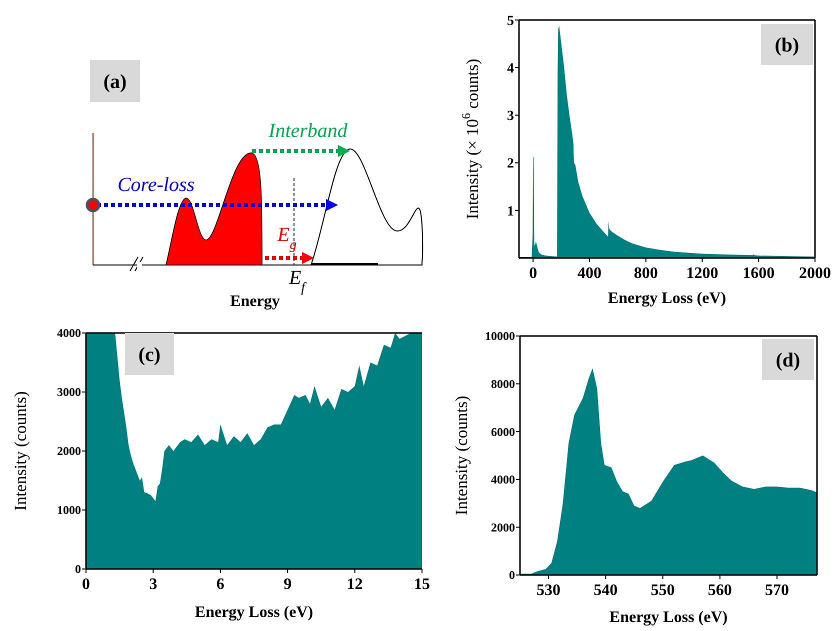 This screenshot has width=833, height=631. What do you see at coordinates (606, 590) in the screenshot?
I see `x-tick-label: 540` at bounding box center [606, 590].